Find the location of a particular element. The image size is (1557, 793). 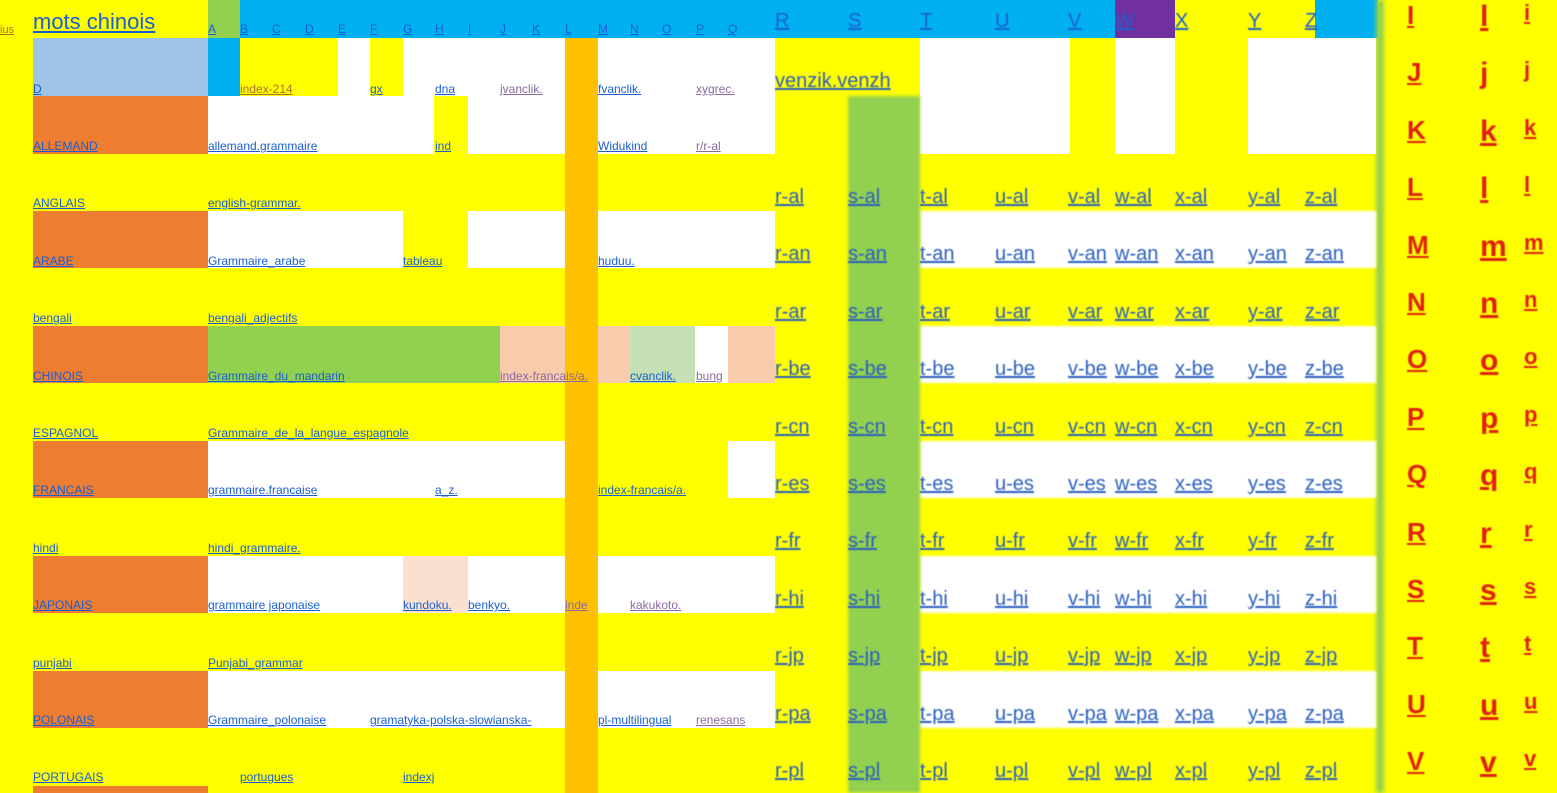

language-link: PORTUGAIS is located at coordinates (68, 777).